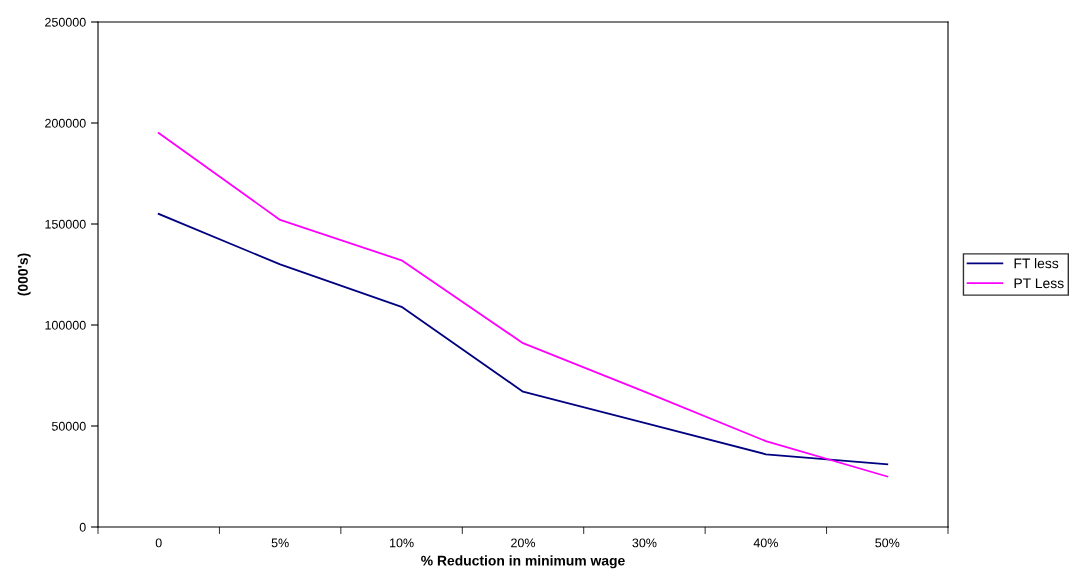 This screenshot has width=1075, height=584. Describe the element at coordinates (158, 543) in the screenshot. I see `x-tick-label: 0` at that location.